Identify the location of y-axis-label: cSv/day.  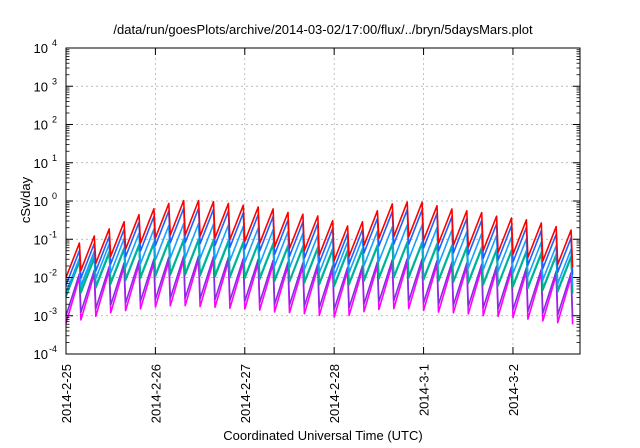
(25, 199).